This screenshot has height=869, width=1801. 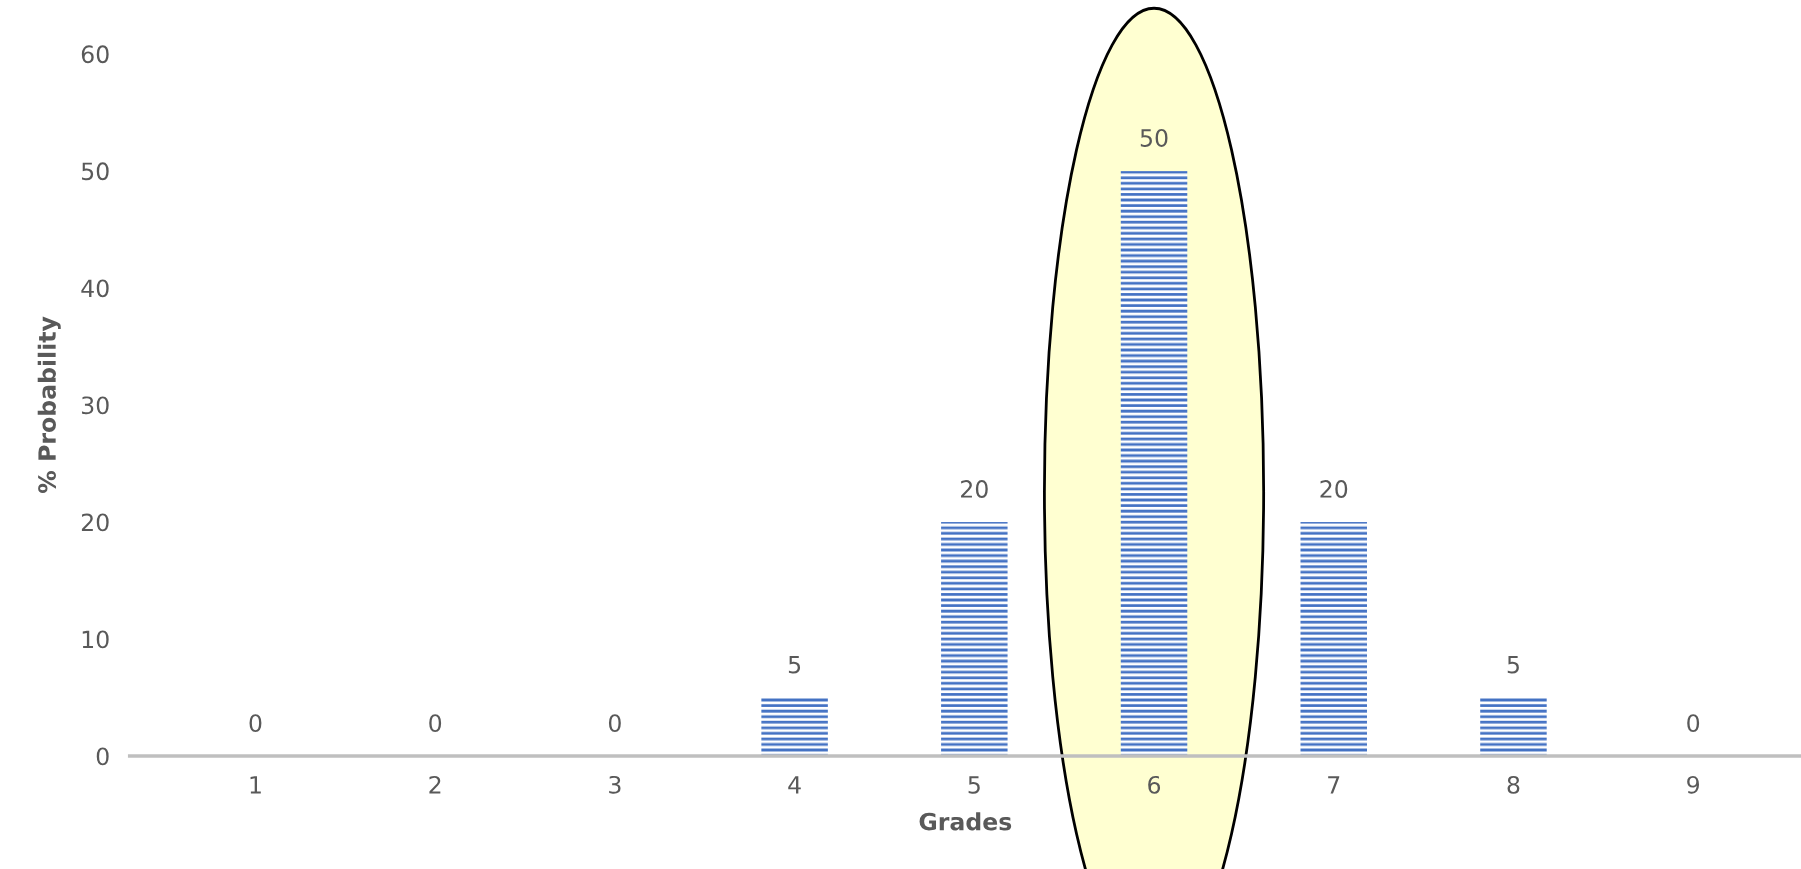 I want to click on y-tick-label: 30, so click(x=95, y=405).